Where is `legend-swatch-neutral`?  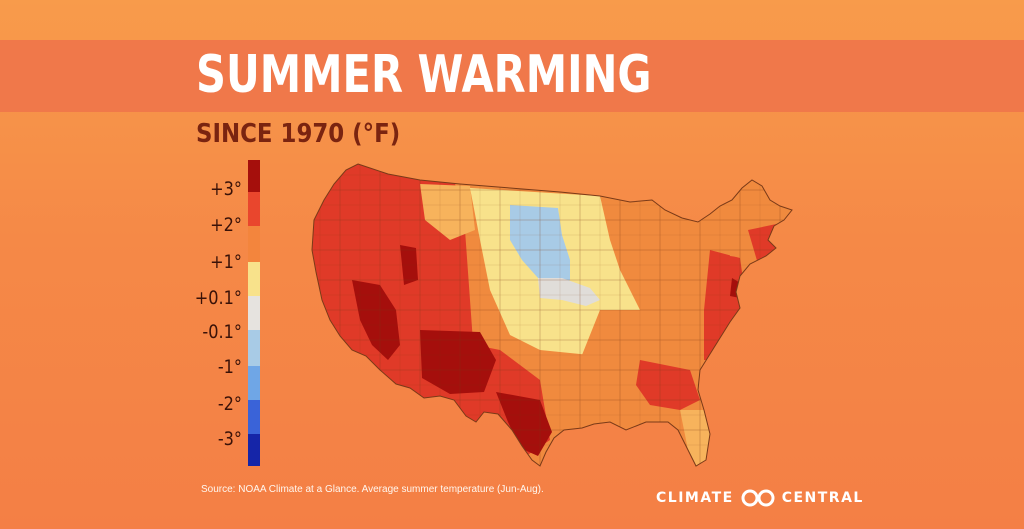 legend-swatch-neutral is located at coordinates (254, 313).